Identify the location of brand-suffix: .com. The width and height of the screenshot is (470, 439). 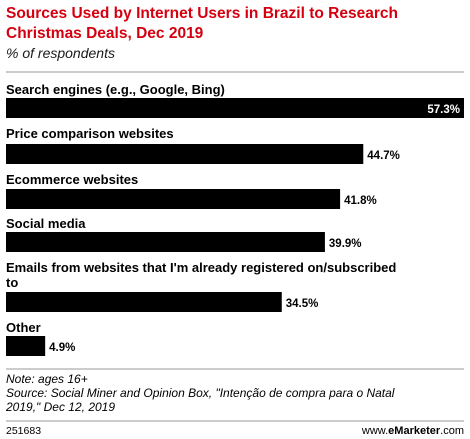
(452, 431).